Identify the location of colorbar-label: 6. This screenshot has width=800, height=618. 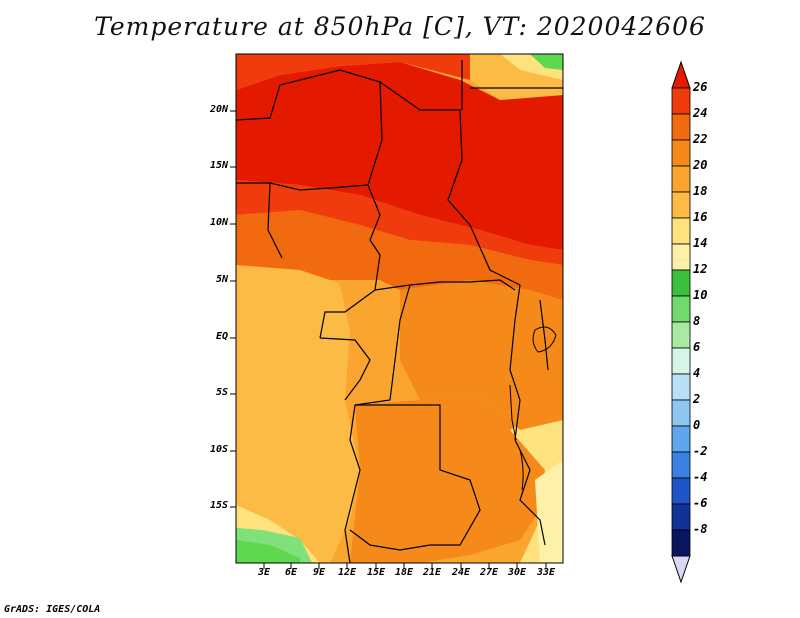
(697, 347).